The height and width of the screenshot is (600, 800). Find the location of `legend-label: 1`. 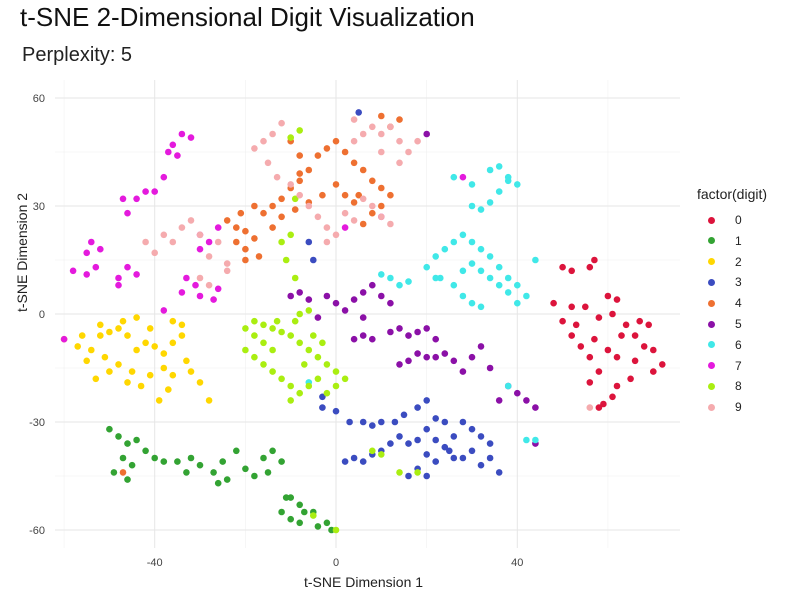

legend-label: 1 is located at coordinates (738, 240).